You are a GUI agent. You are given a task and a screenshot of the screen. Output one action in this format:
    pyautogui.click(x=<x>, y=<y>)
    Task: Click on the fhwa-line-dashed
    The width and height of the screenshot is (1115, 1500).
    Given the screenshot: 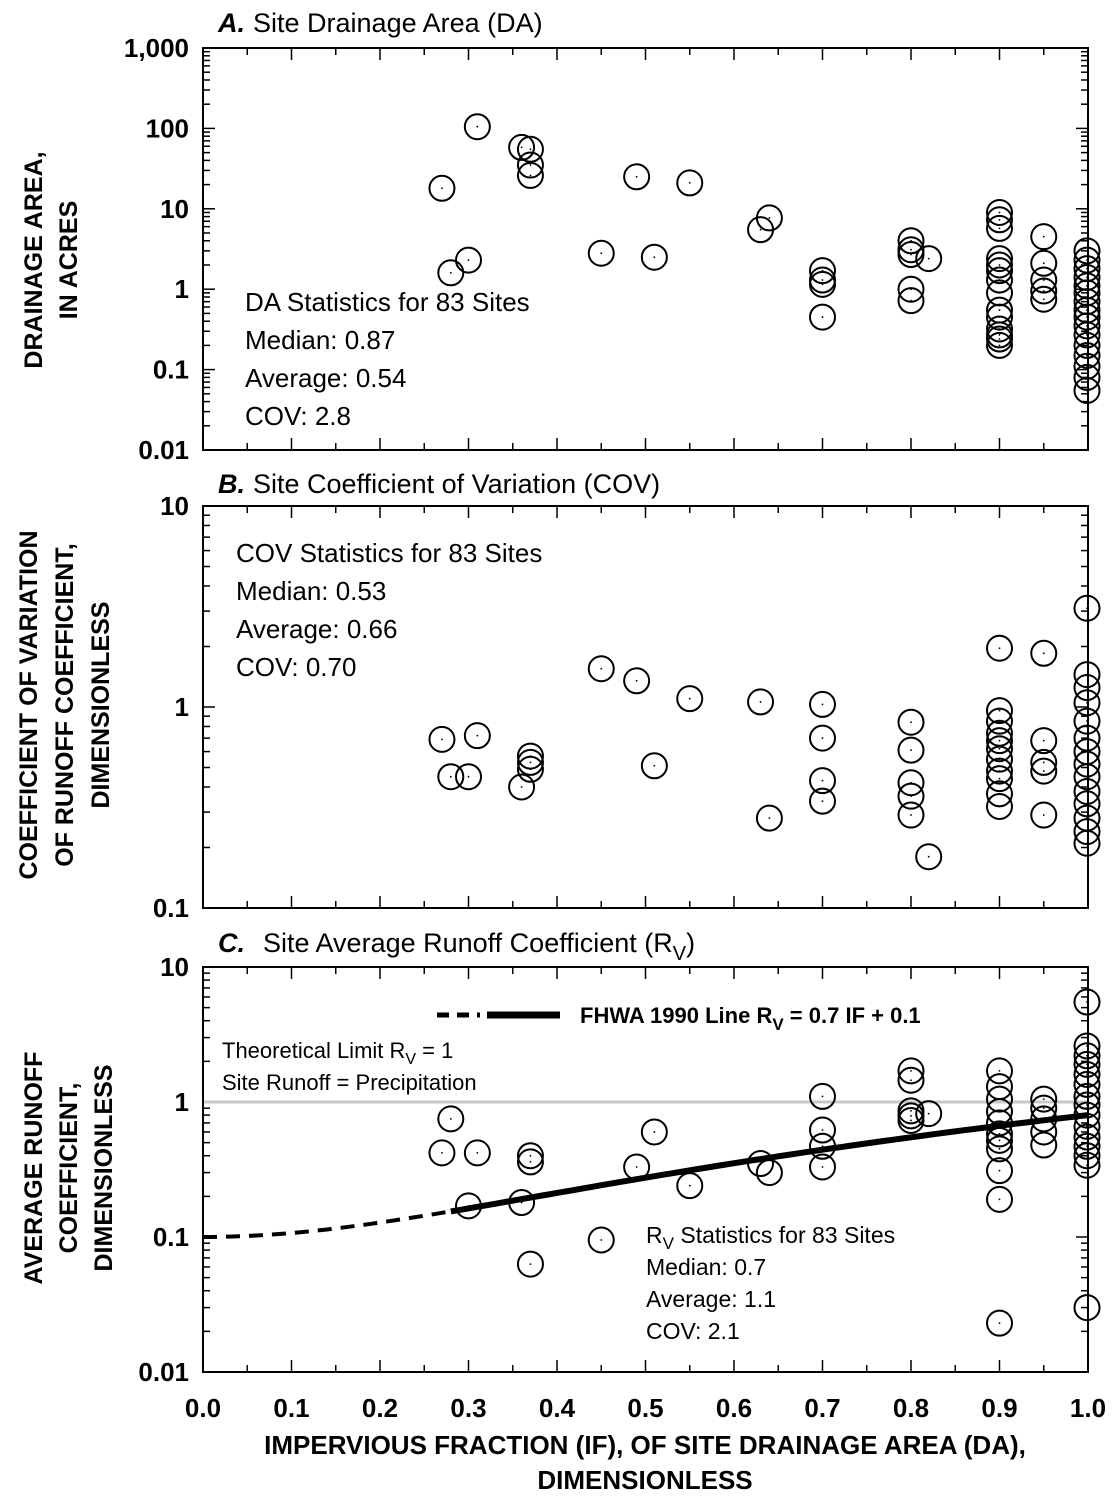 What is the action you would take?
    pyautogui.click(x=327, y=1224)
    